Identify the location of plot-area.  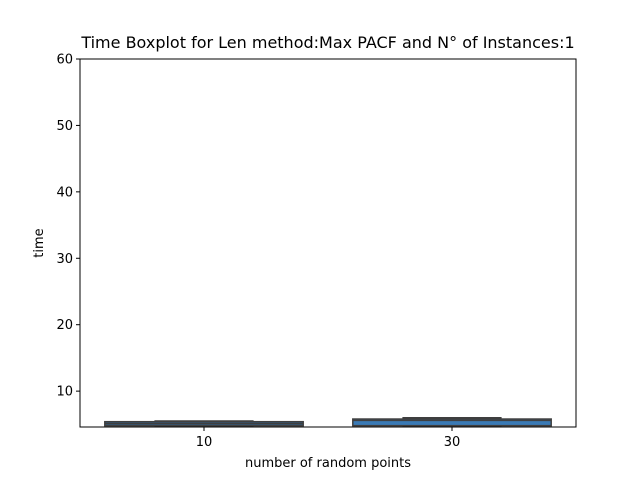
(328, 421).